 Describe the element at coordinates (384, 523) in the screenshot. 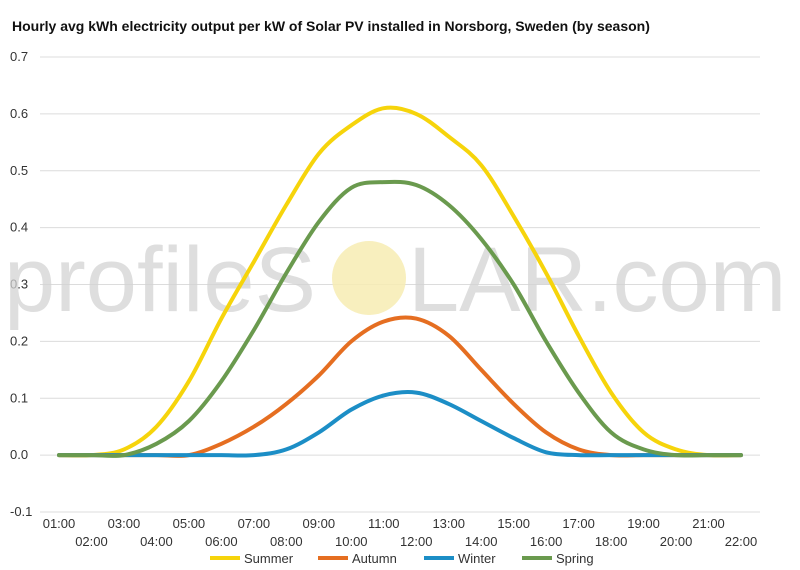

I see `x-tick-label: 11:00` at that location.